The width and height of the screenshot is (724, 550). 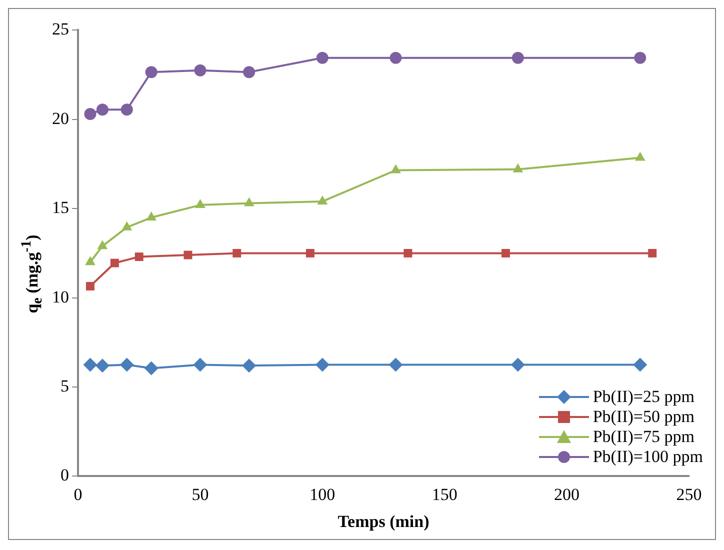 I want to click on y-tick-label: 25, so click(x=60, y=29).